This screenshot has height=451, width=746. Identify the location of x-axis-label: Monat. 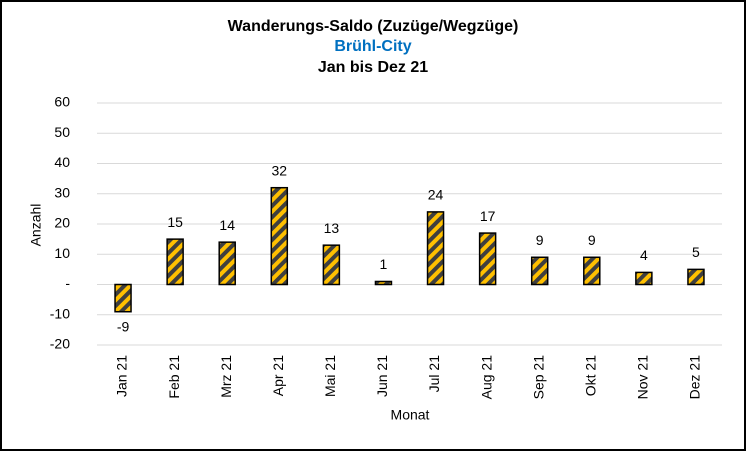
(410, 415).